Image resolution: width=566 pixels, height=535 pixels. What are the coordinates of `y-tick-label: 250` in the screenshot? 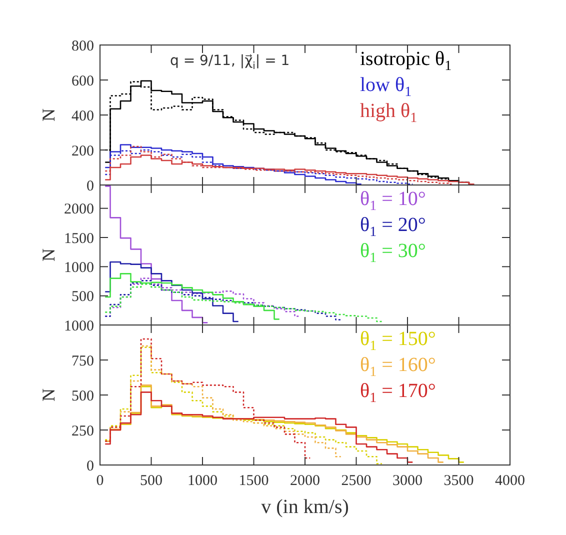 It's located at (83, 431).